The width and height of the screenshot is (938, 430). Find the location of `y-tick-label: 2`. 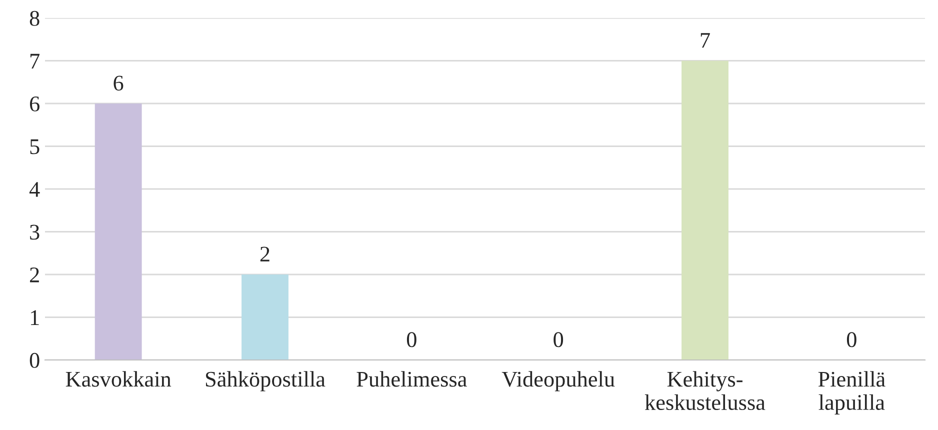

y-tick-label: 2 is located at coordinates (34, 274).